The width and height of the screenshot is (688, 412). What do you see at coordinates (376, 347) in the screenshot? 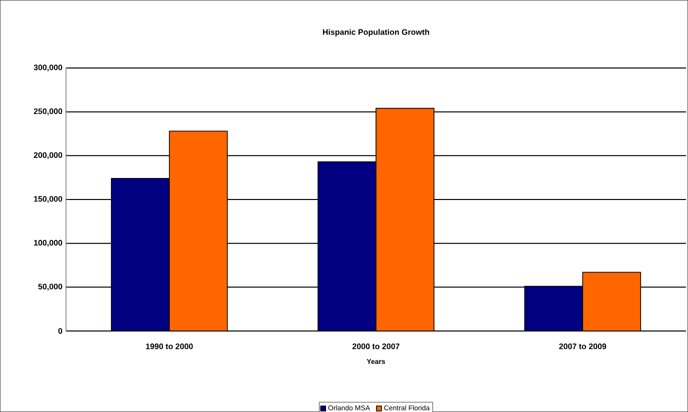
I see `x-tick-label: 2000 to 2007` at bounding box center [376, 347].